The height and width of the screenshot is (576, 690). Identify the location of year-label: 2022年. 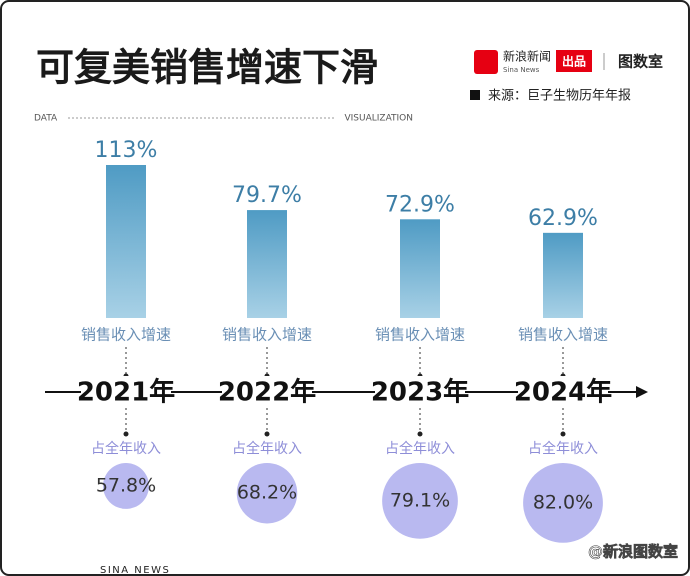
(267, 392).